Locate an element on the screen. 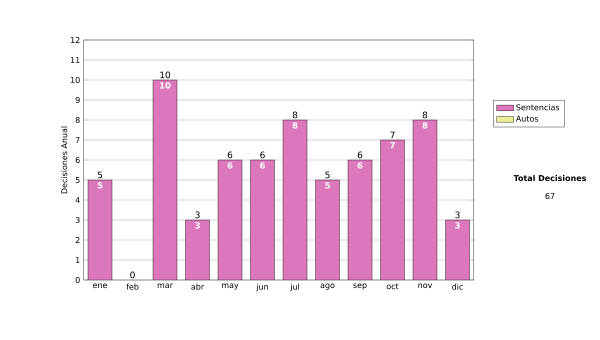 The height and width of the screenshot is (340, 600). total-label: 10 is located at coordinates (165, 75).